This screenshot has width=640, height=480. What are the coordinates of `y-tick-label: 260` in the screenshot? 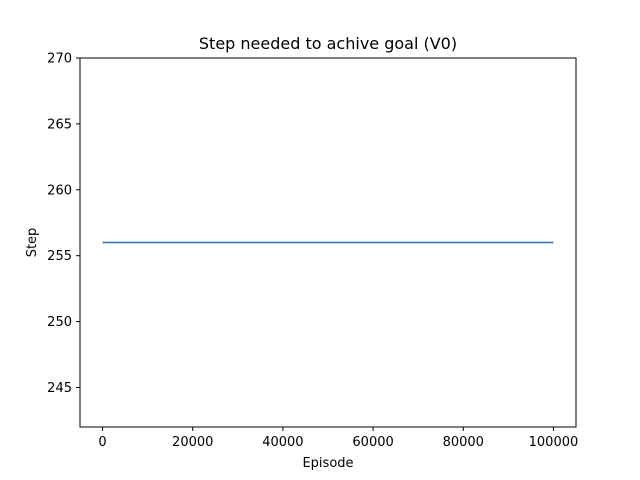 It's located at (59, 190).